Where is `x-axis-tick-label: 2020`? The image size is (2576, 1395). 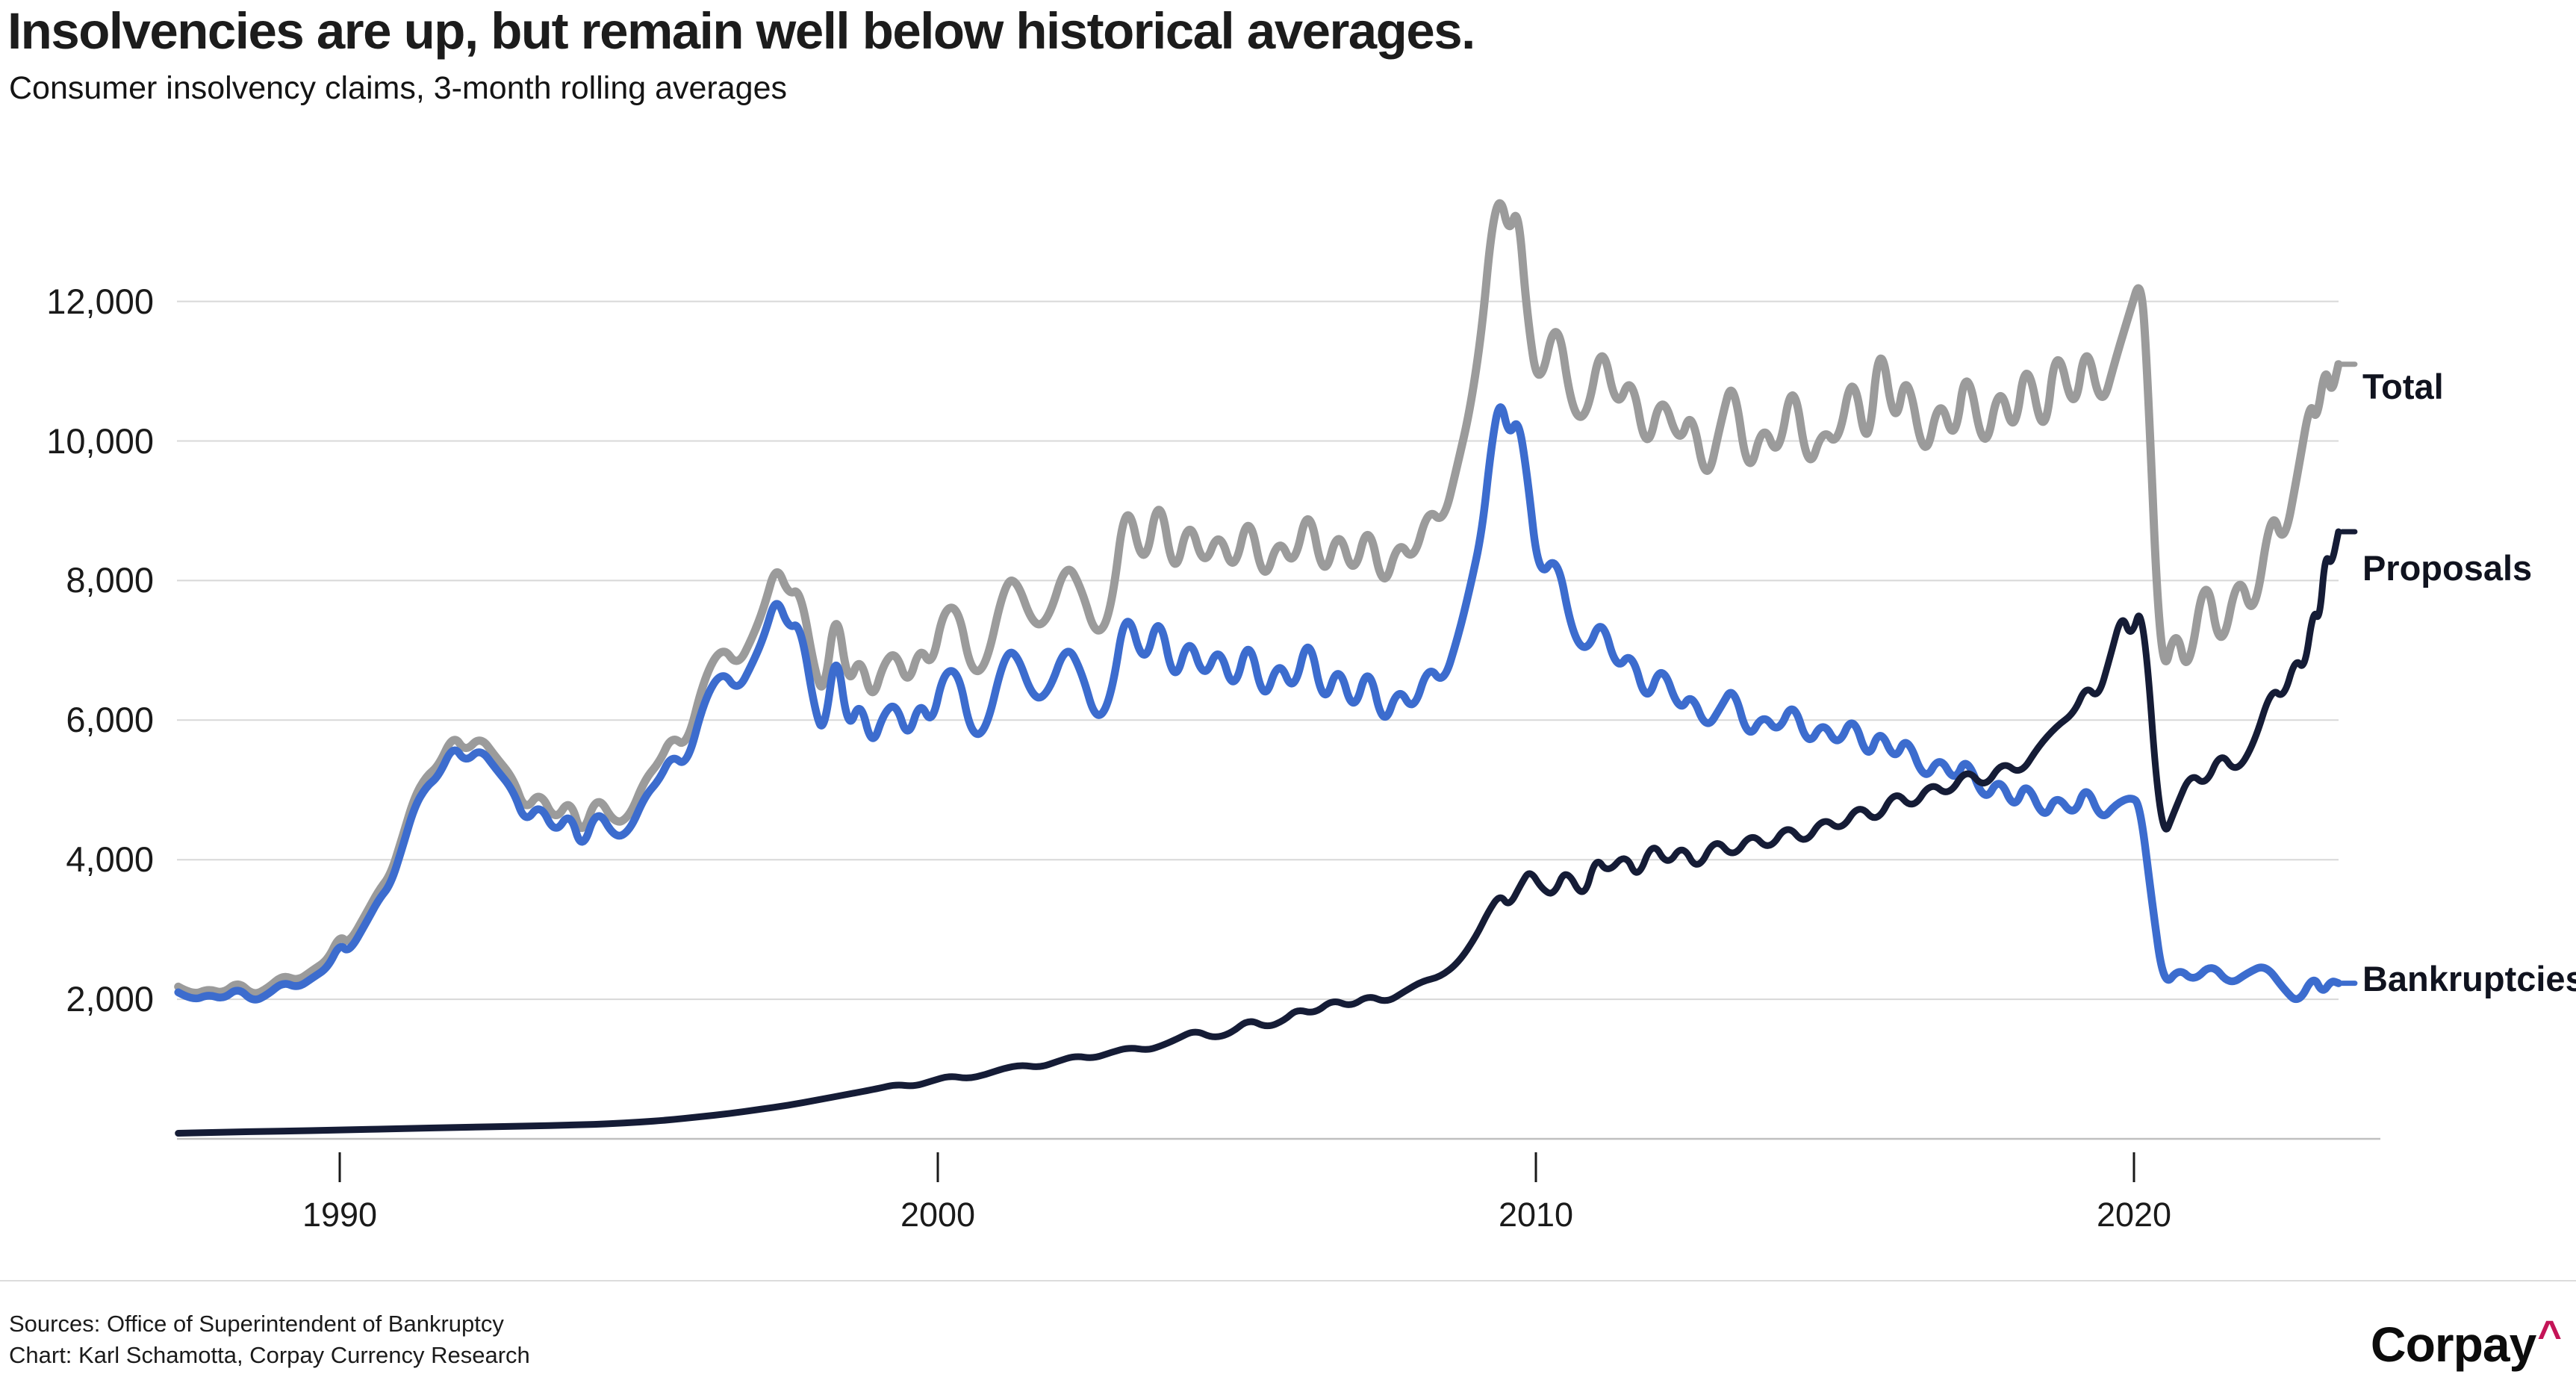 x-axis-tick-label: 2020 is located at coordinates (2134, 1215).